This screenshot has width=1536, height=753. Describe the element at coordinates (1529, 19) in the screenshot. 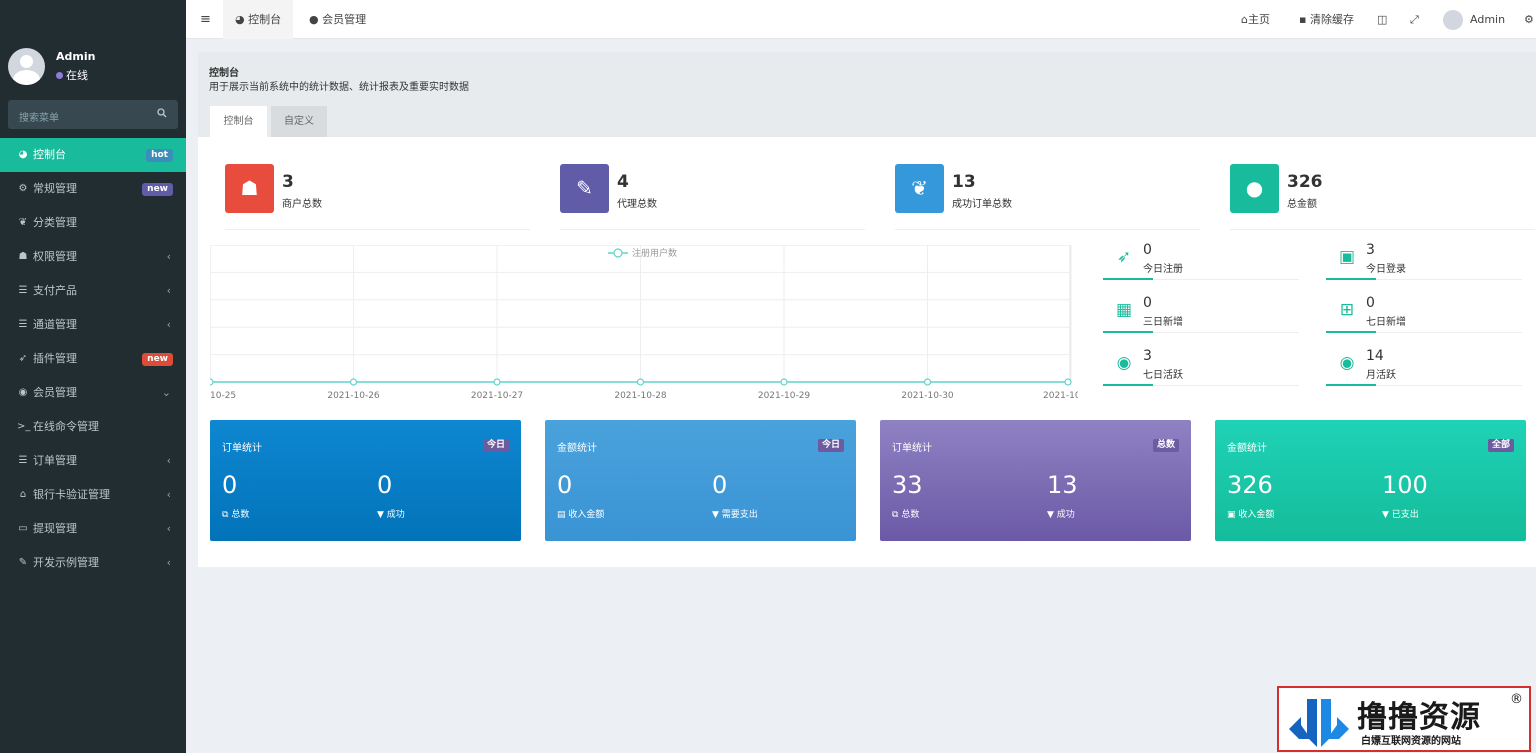

I see `settings-icon: ⚙` at that location.